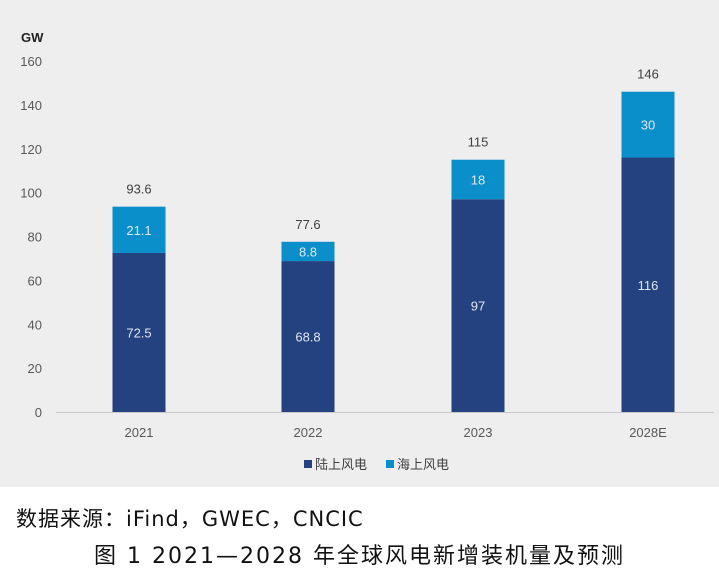  I want to click on y-axis-unit-label: GW, so click(32, 37).